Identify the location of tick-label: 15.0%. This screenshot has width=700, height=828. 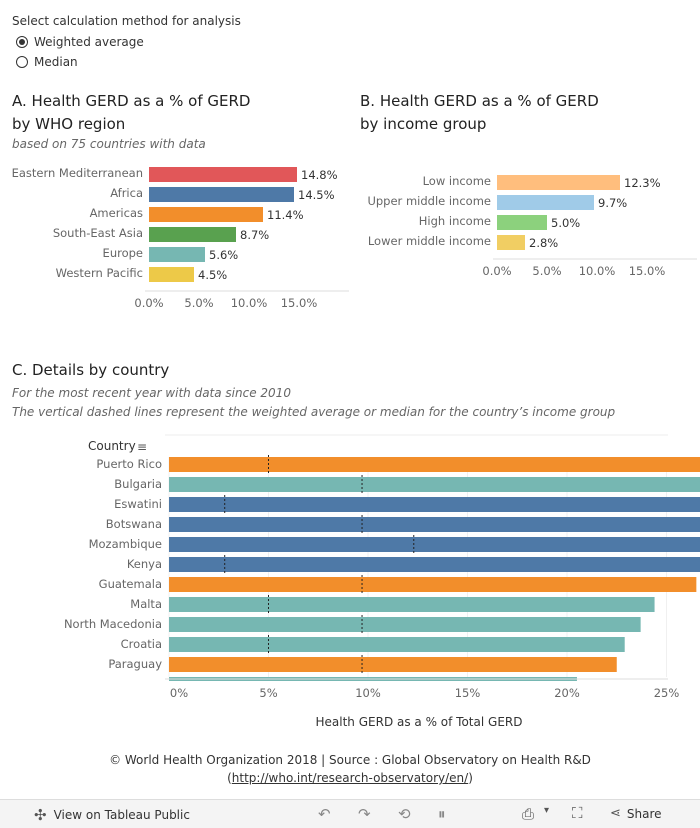
(647, 271).